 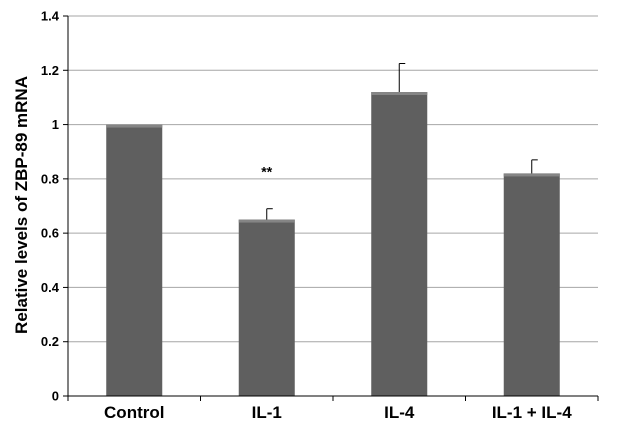 What do you see at coordinates (50, 233) in the screenshot?
I see `y-tick-label: 0.6` at bounding box center [50, 233].